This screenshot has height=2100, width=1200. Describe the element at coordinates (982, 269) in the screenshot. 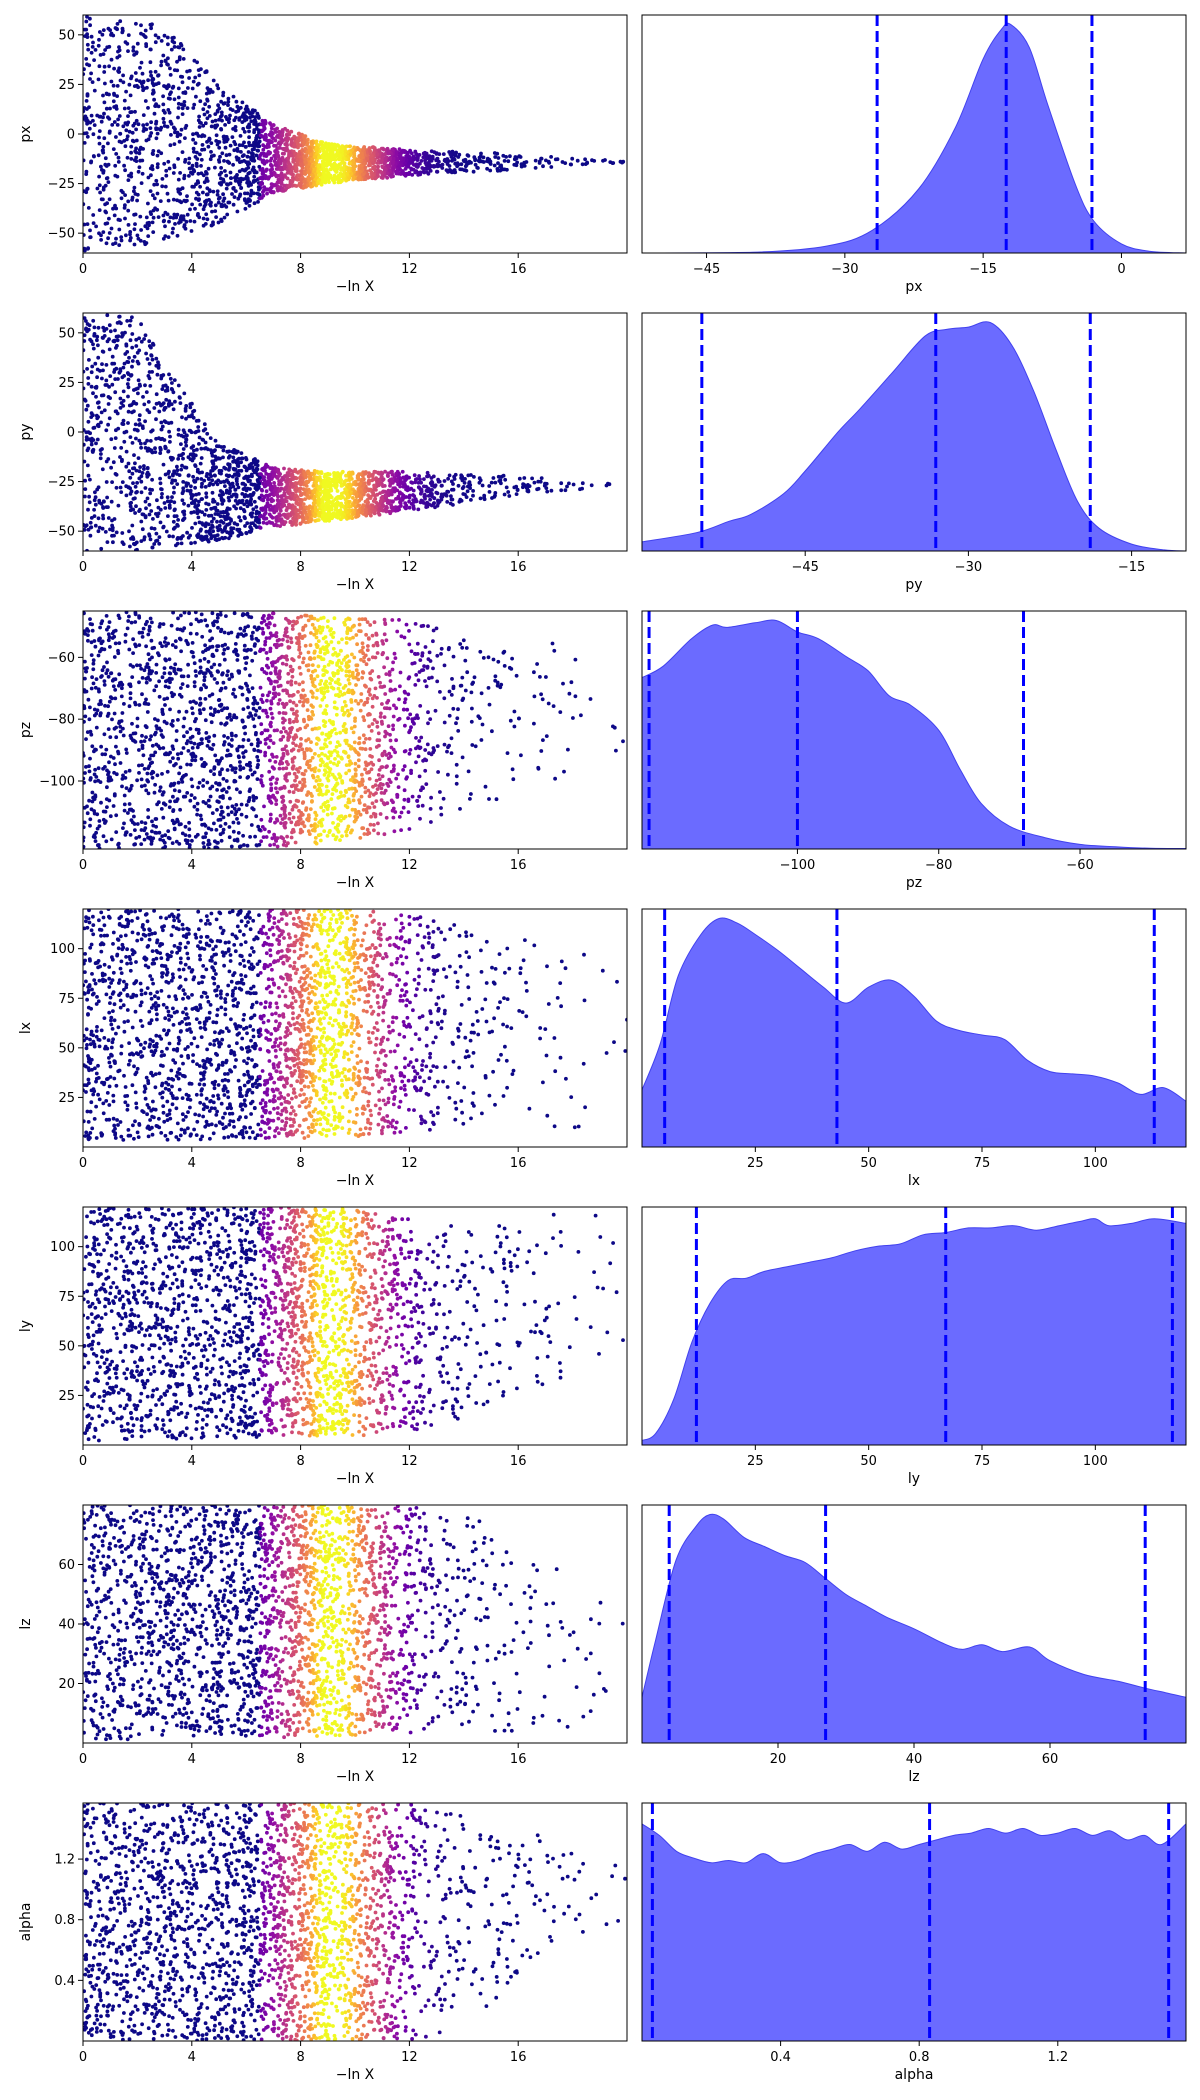

I see `kde-px-xtick-label: −15` at that location.